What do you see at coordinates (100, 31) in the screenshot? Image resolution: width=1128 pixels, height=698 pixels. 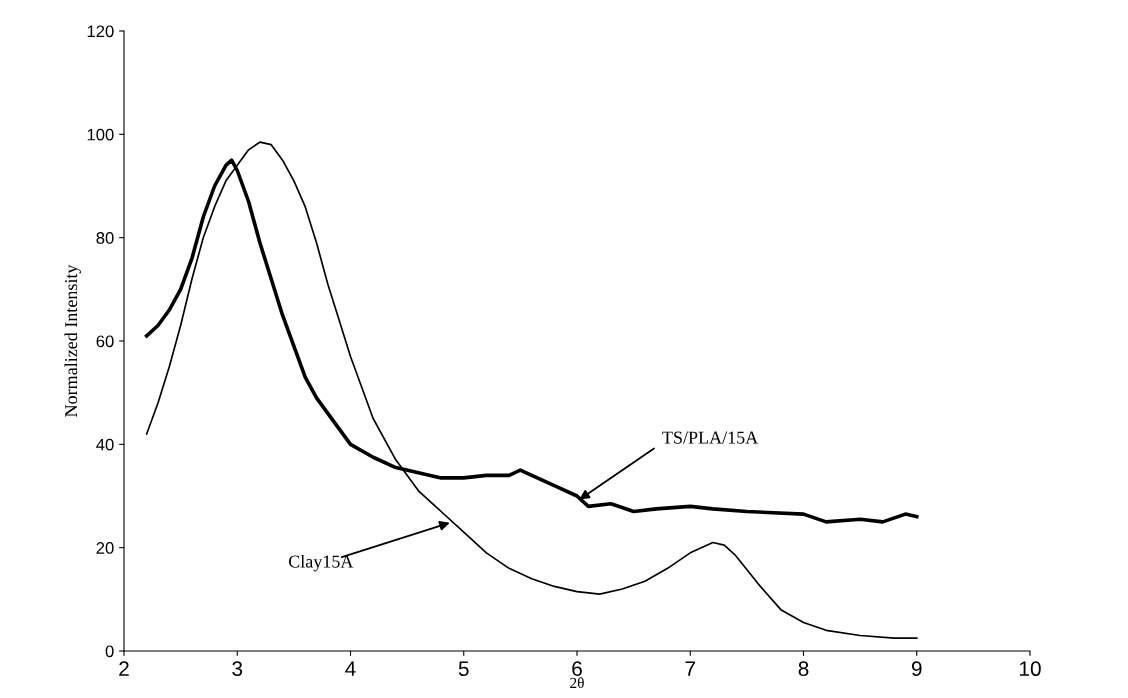 I see `y-tick-label: 120` at bounding box center [100, 31].